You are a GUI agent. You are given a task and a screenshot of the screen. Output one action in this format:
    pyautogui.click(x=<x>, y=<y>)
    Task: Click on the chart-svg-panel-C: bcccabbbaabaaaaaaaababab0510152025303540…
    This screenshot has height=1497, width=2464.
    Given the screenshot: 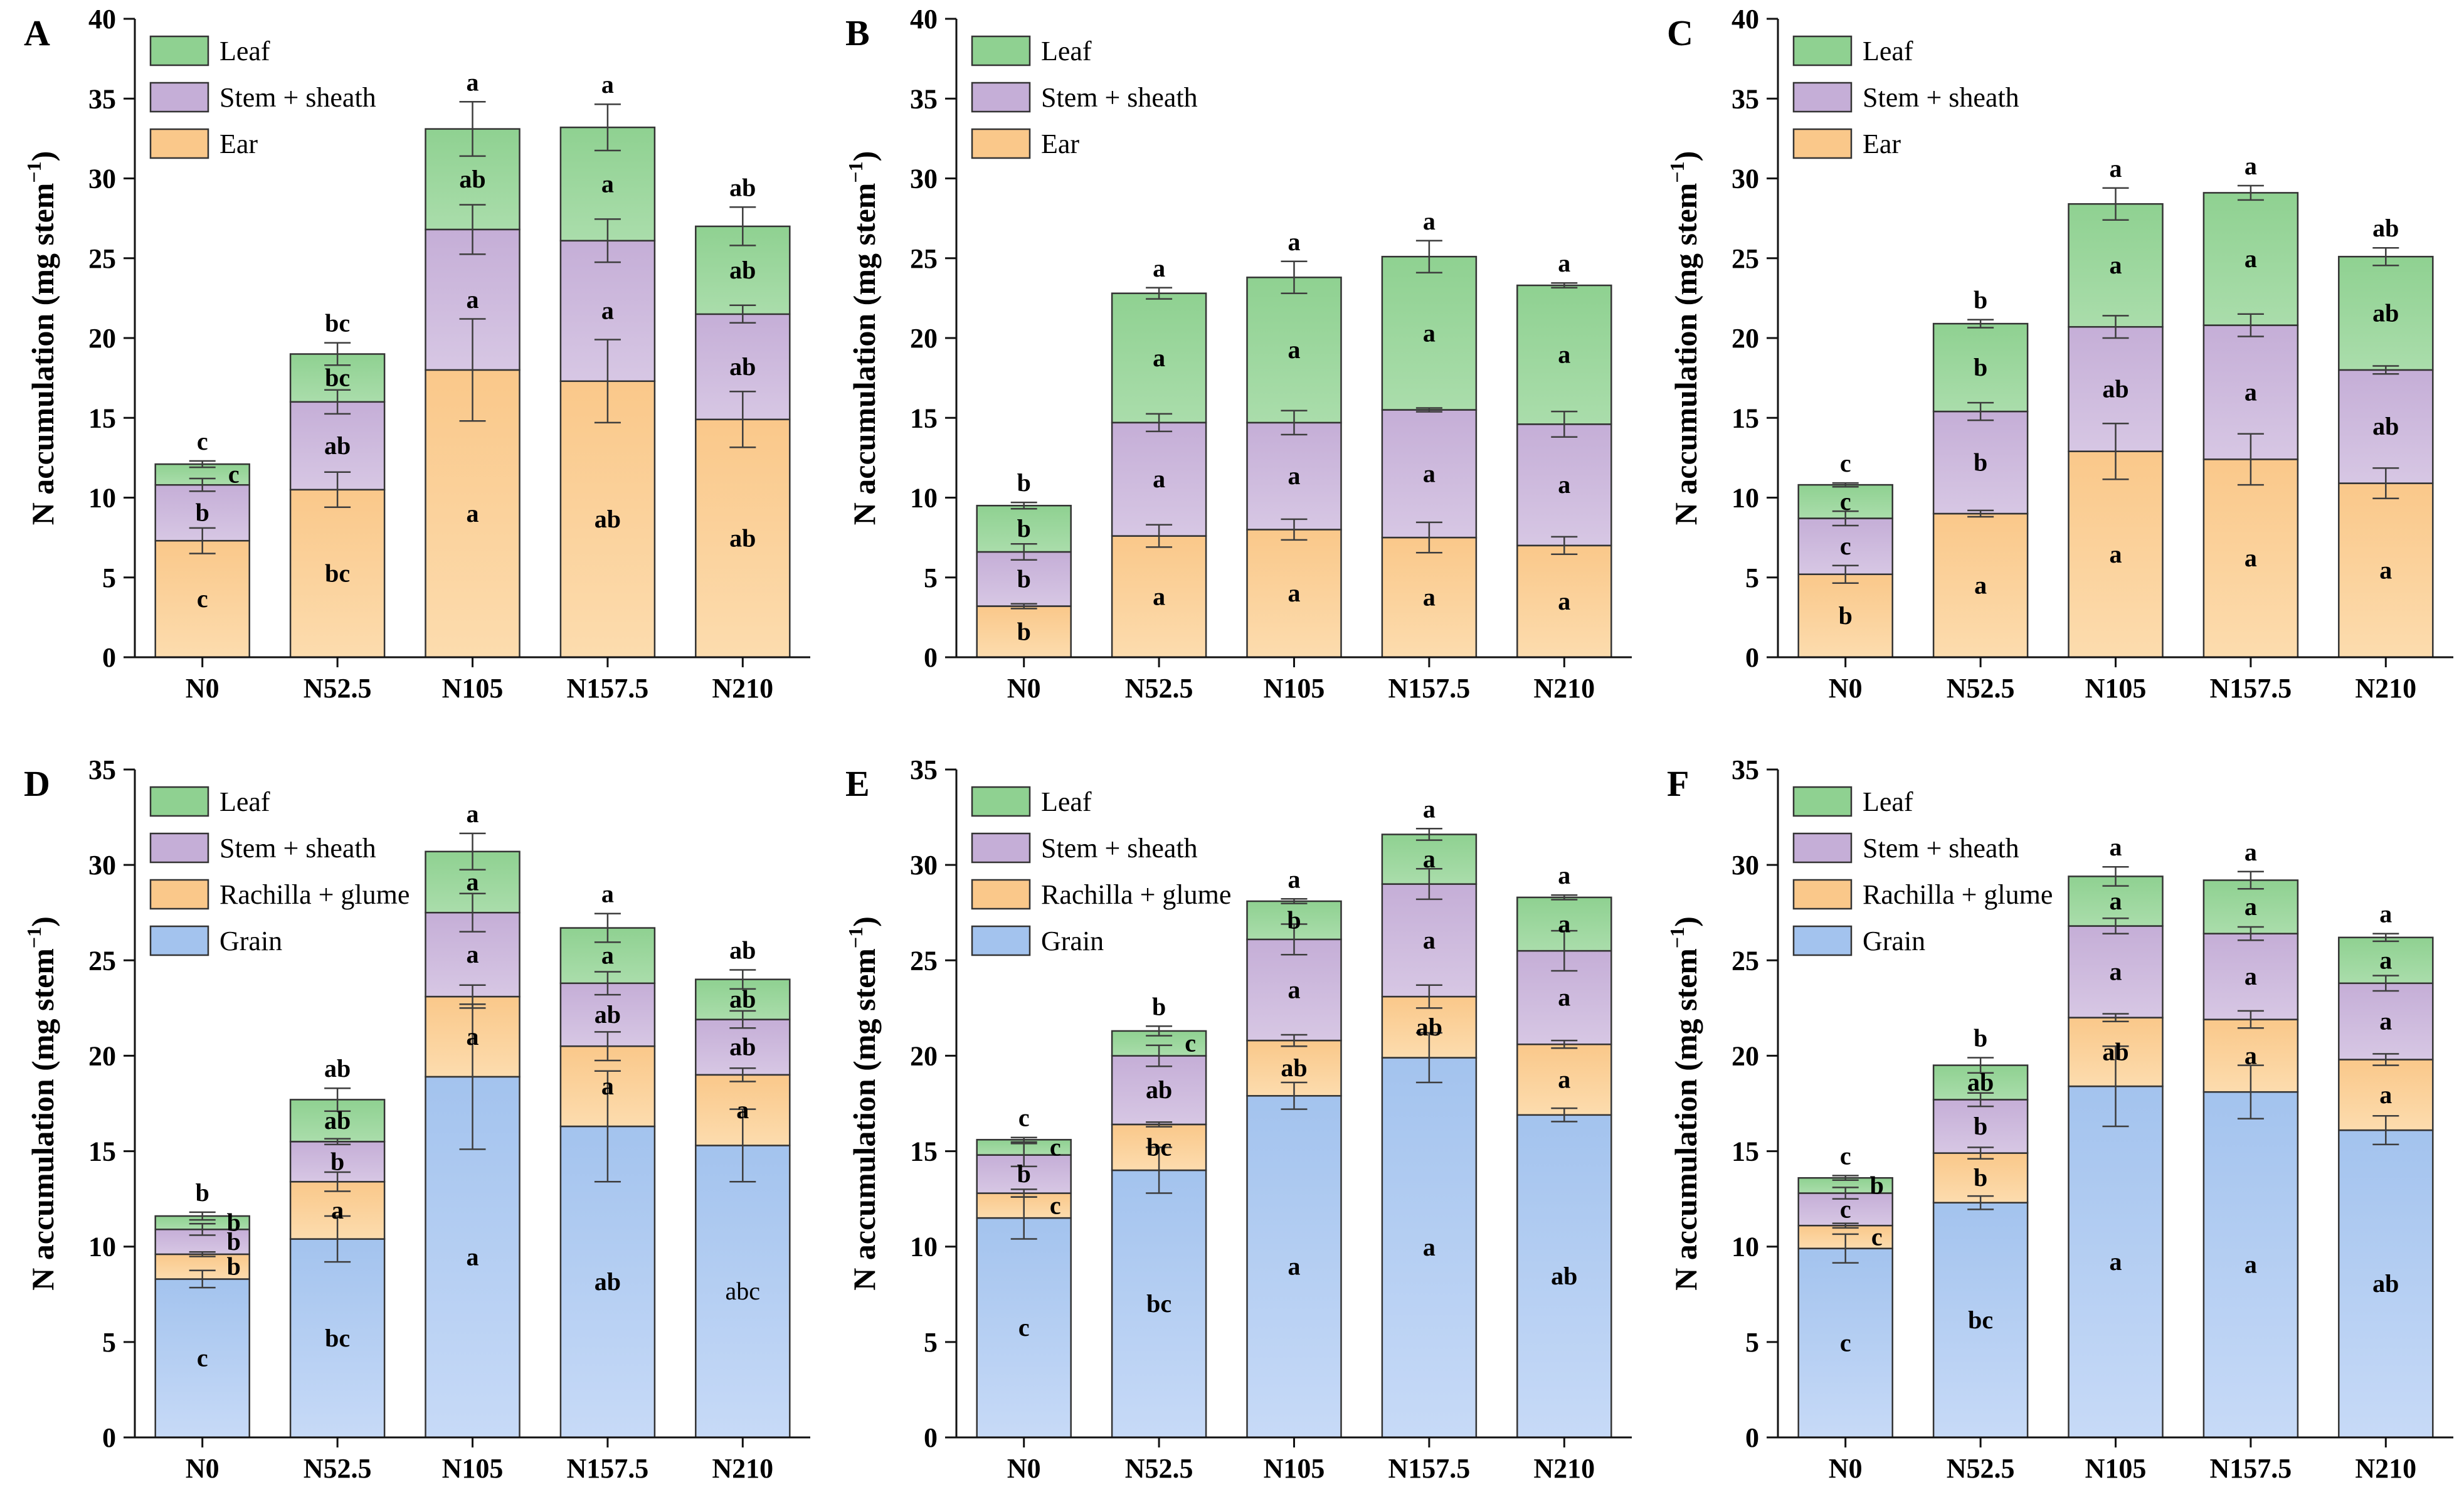 What is the action you would take?
    pyautogui.click(x=2059, y=354)
    